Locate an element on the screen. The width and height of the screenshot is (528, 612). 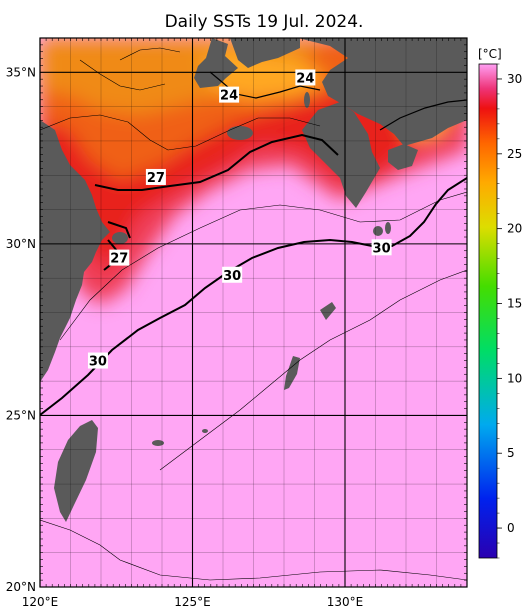
colorbar: [°C] 30 25 20 15 10 5 0 is located at coordinates (500, 303).